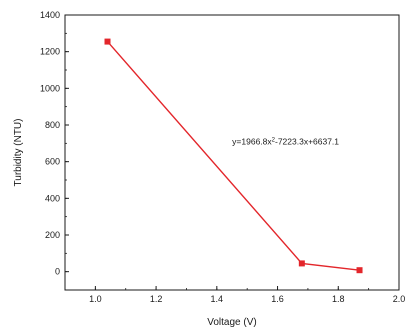 This screenshot has width=409, height=331. What do you see at coordinates (50, 52) in the screenshot?
I see `y-tick-label: 1200` at bounding box center [50, 52].